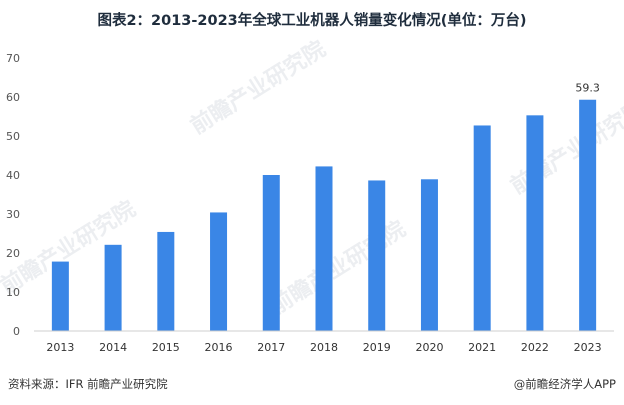  What do you see at coordinates (219, 347) in the screenshot?
I see `x-tick-label: 2016` at bounding box center [219, 347].